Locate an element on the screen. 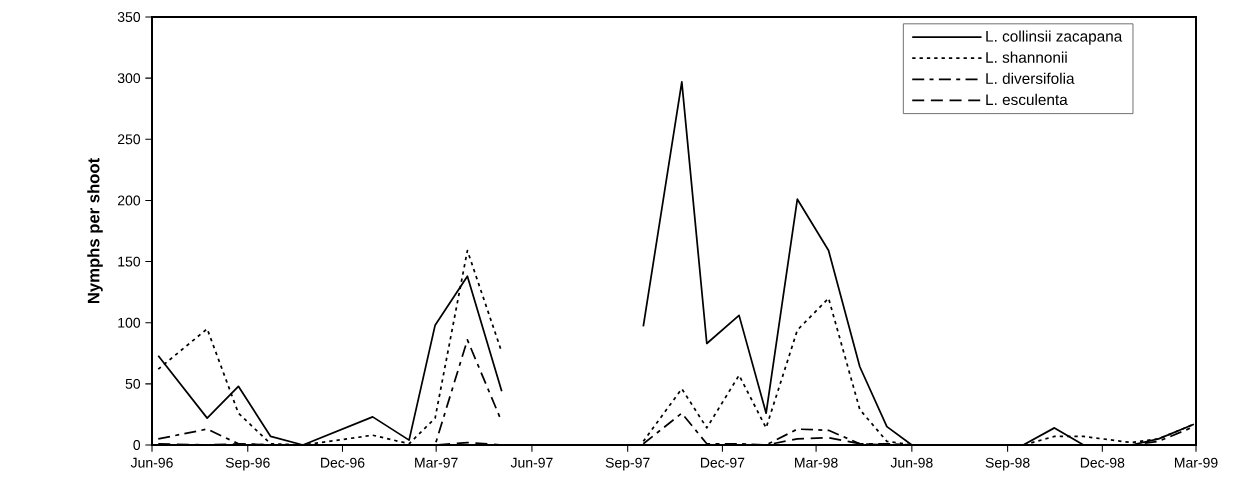  y-tick-label: 200 is located at coordinates (129, 200).